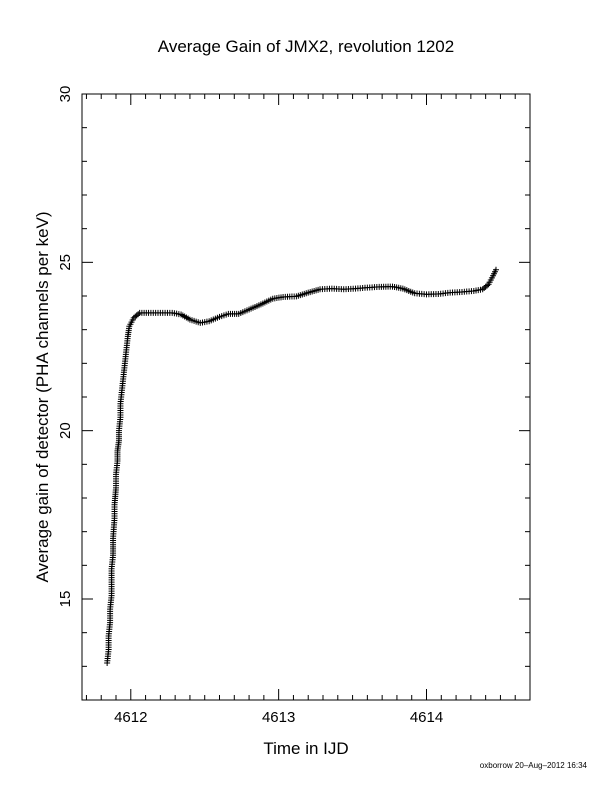  Describe the element at coordinates (130, 717) in the screenshot. I see `x-tick-label: 4612` at that location.